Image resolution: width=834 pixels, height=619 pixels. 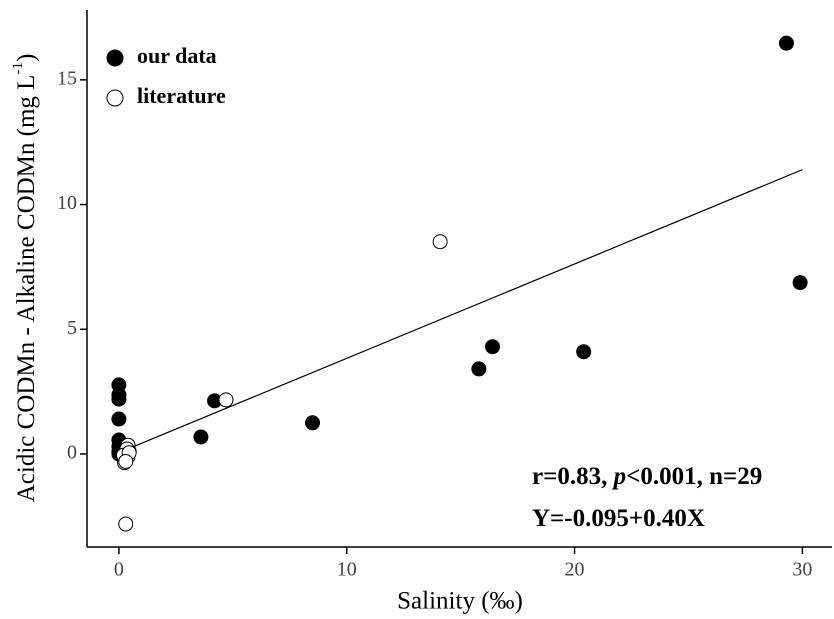 What do you see at coordinates (802, 570) in the screenshot?
I see `x-tick-label: 30` at bounding box center [802, 570].